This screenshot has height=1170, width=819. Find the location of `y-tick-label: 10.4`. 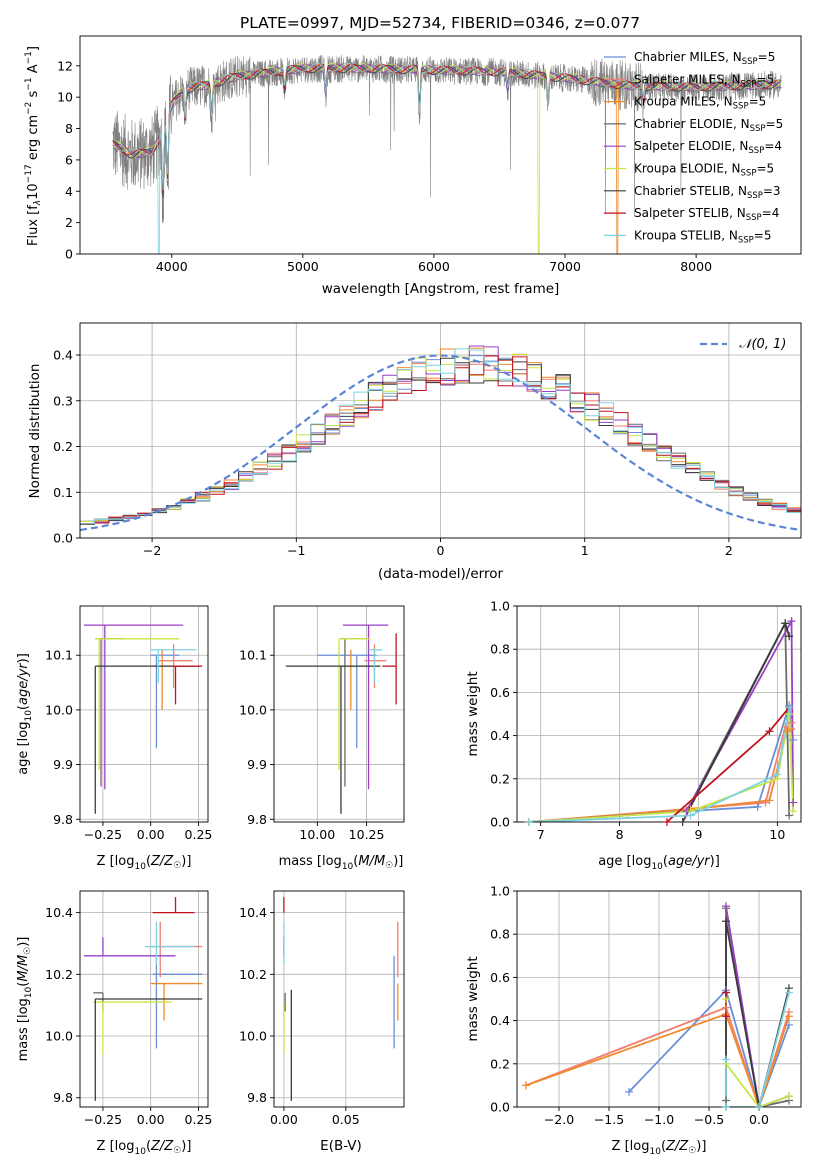

y-tick-label: 10.4 is located at coordinates (253, 912).